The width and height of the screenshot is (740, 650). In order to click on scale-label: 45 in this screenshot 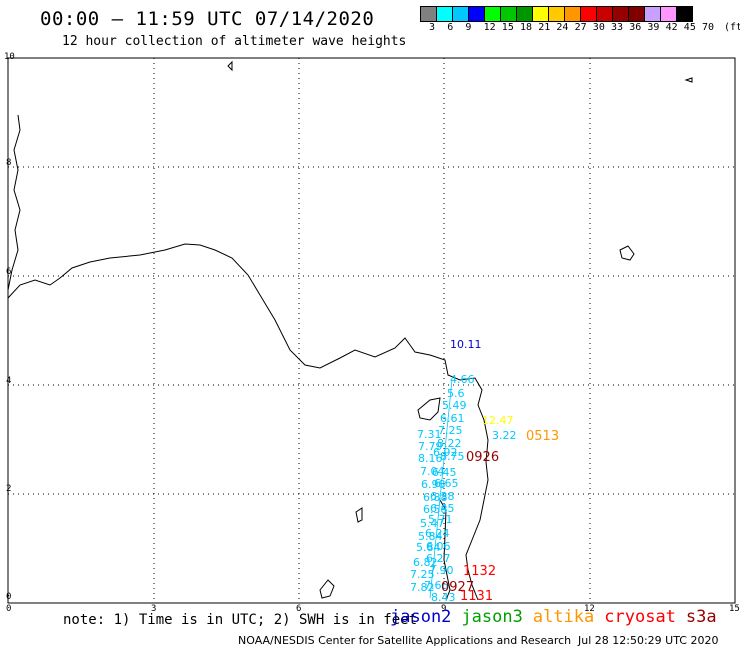, I will do `click(689, 27)`.